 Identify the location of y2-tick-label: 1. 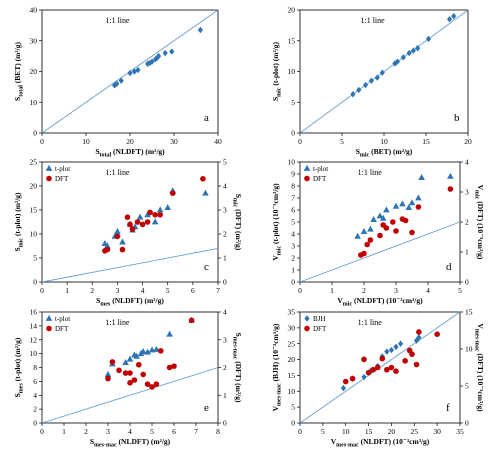
(225, 395).